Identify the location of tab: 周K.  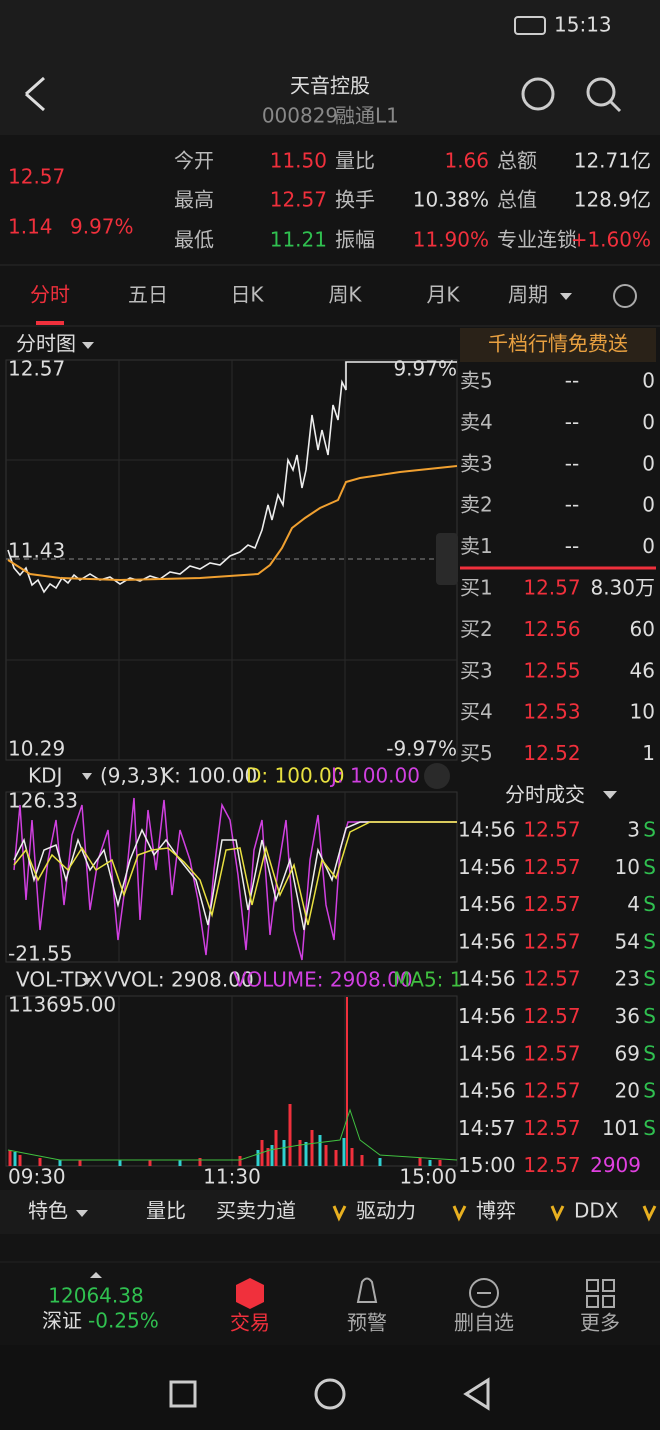
(345, 295).